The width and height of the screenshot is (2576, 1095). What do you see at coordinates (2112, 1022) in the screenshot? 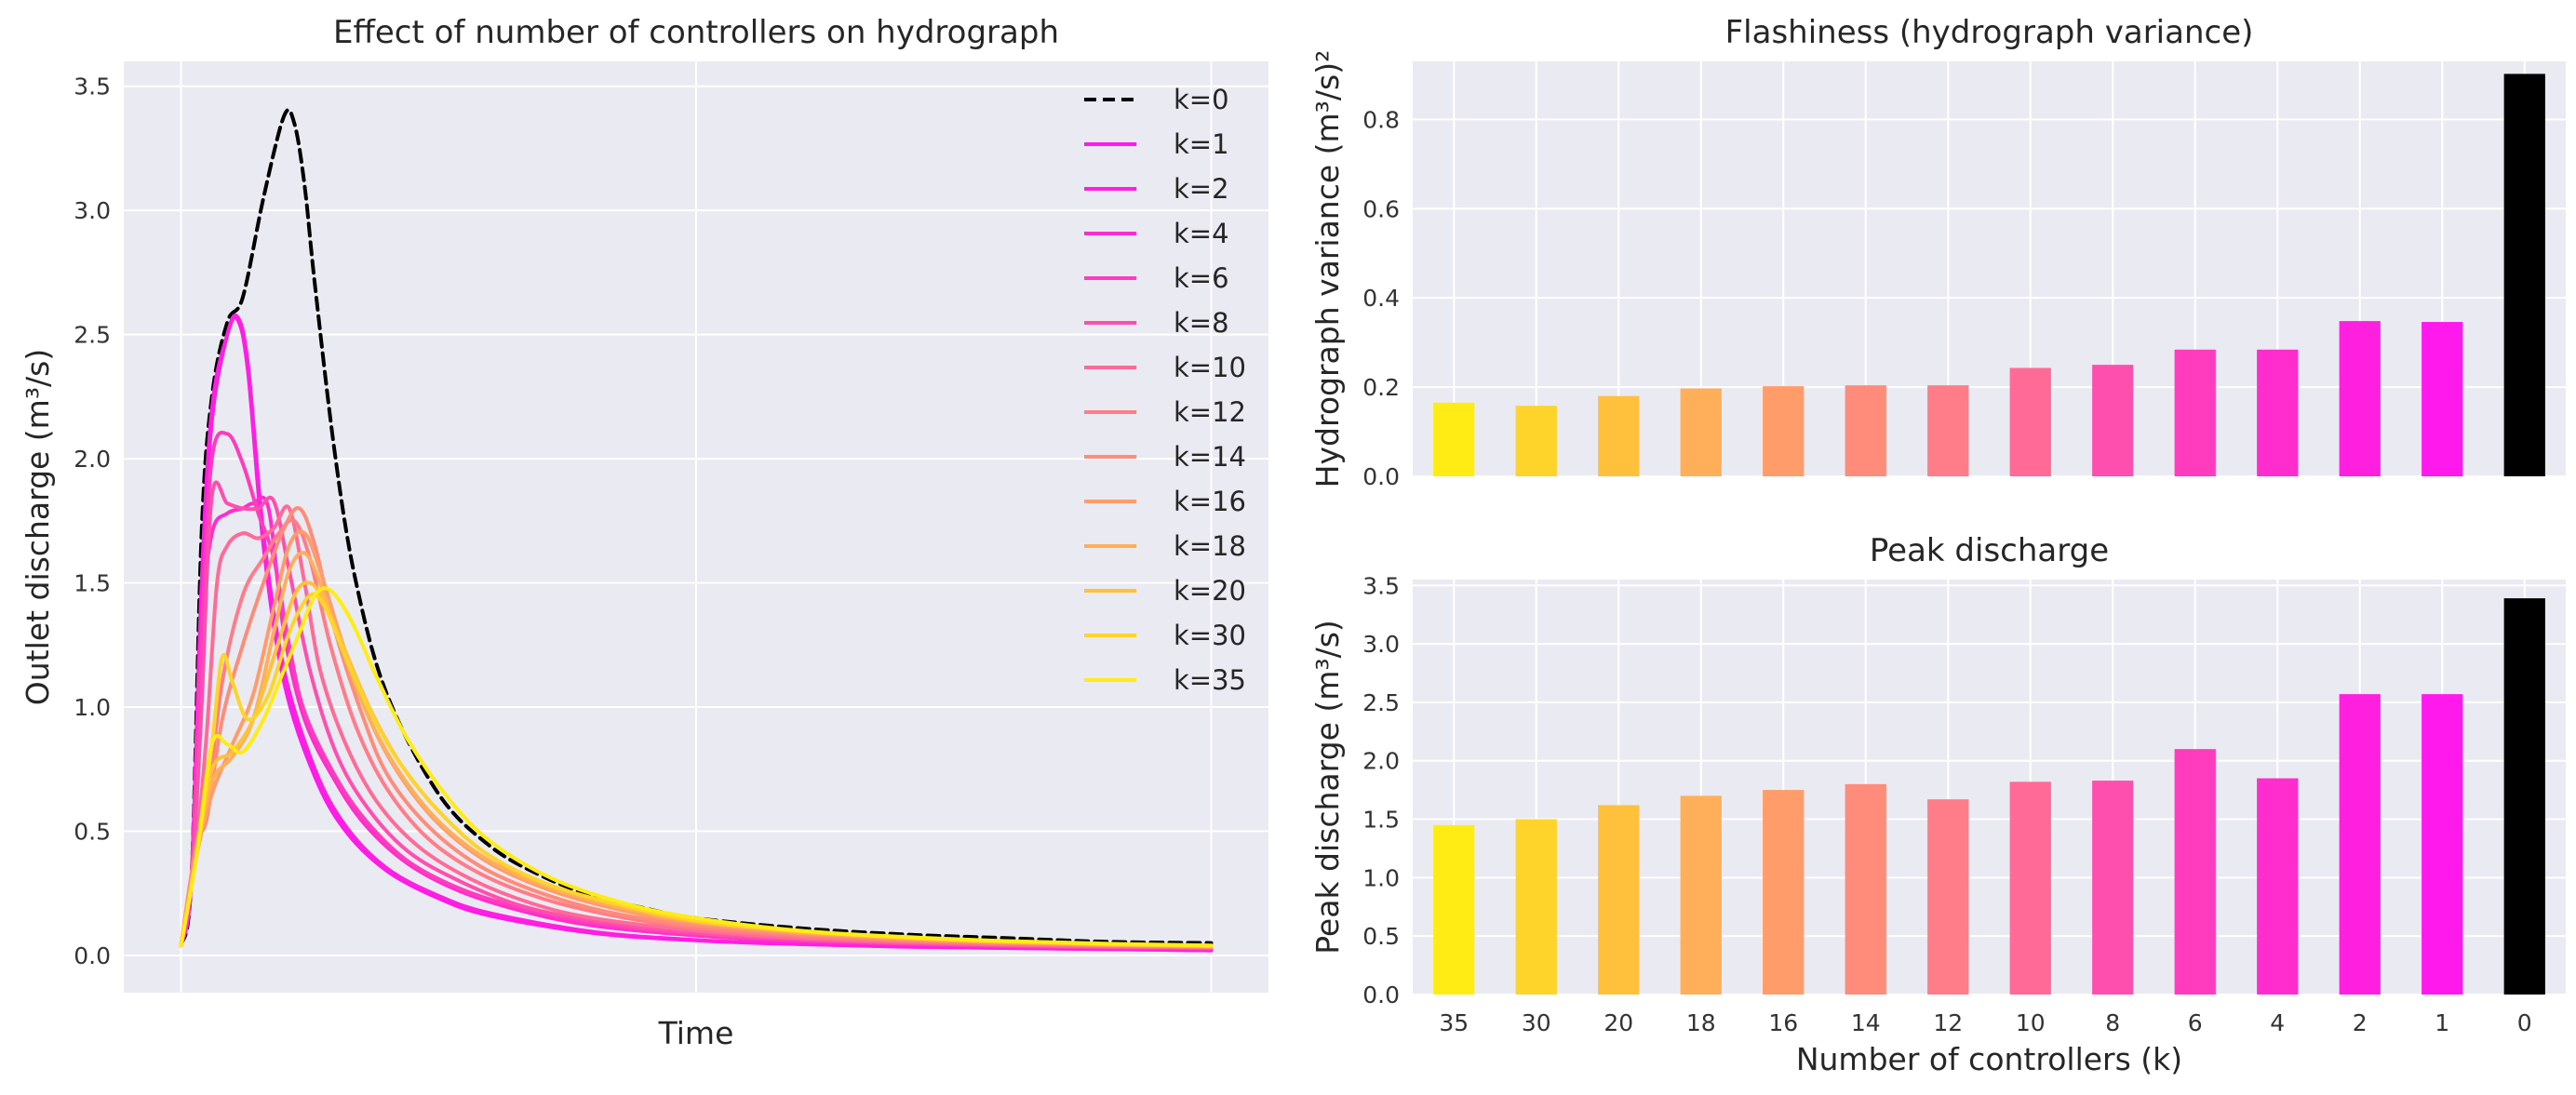
I see `x-tick-label: 8` at bounding box center [2112, 1022].